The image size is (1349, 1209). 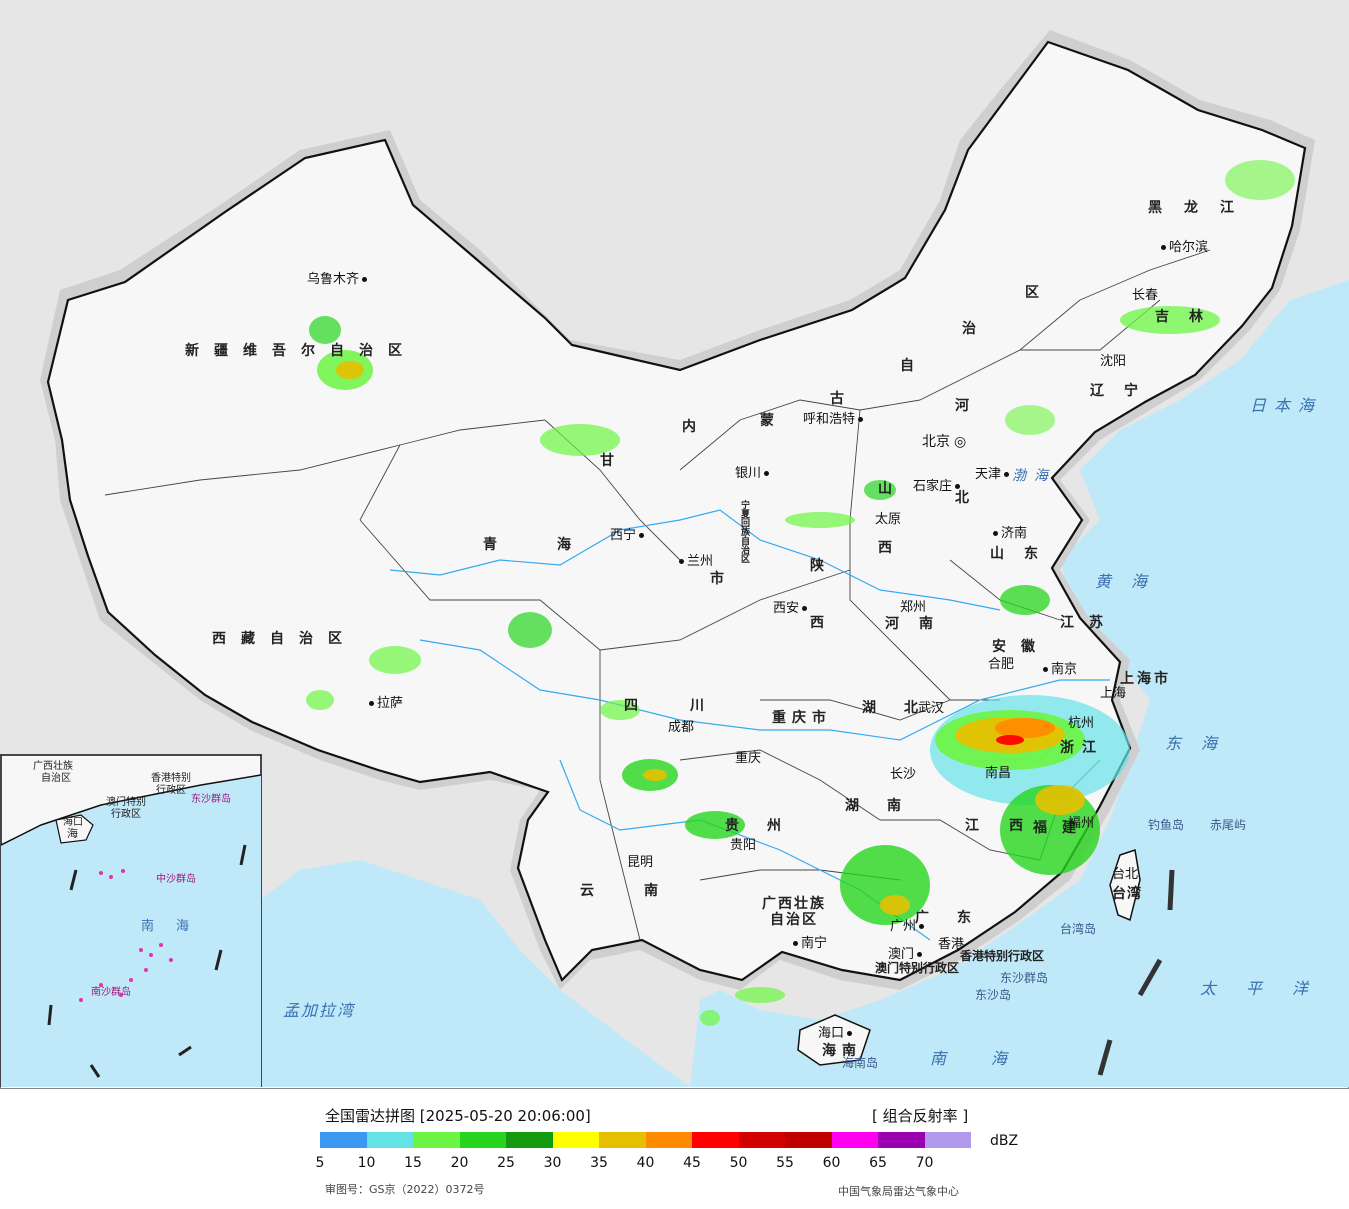 I want to click on inset-label-hai2: 海, so click(x=183, y=926).